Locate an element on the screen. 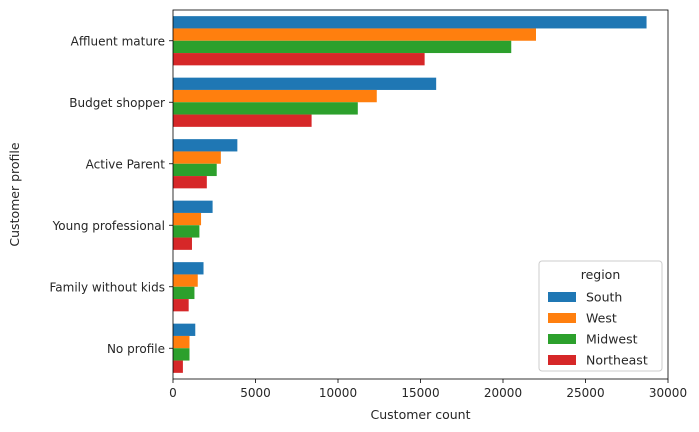 The width and height of the screenshot is (699, 432). y-tick-label: Affluent mature is located at coordinates (118, 41).